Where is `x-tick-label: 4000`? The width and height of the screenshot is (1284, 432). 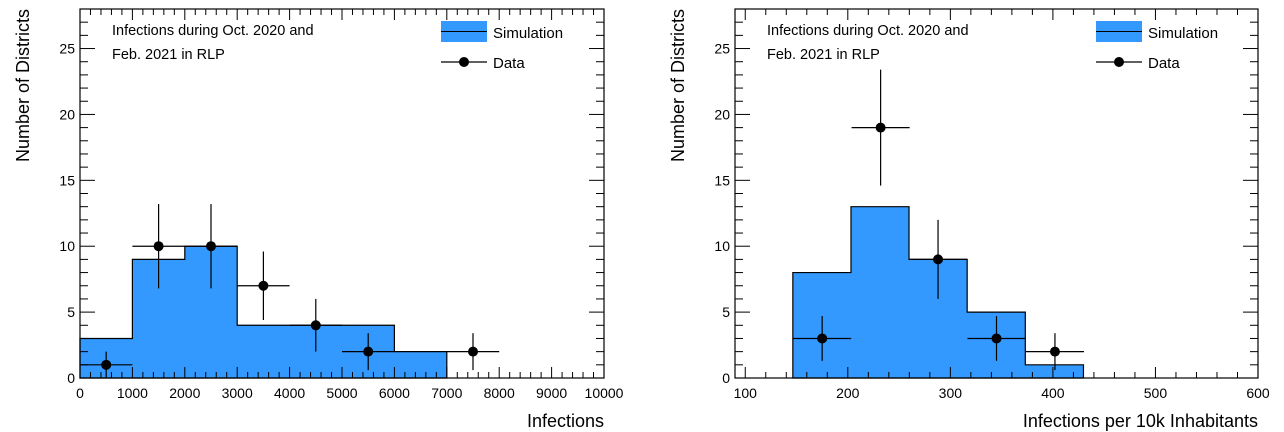 x-tick-label: 4000 is located at coordinates (289, 393).